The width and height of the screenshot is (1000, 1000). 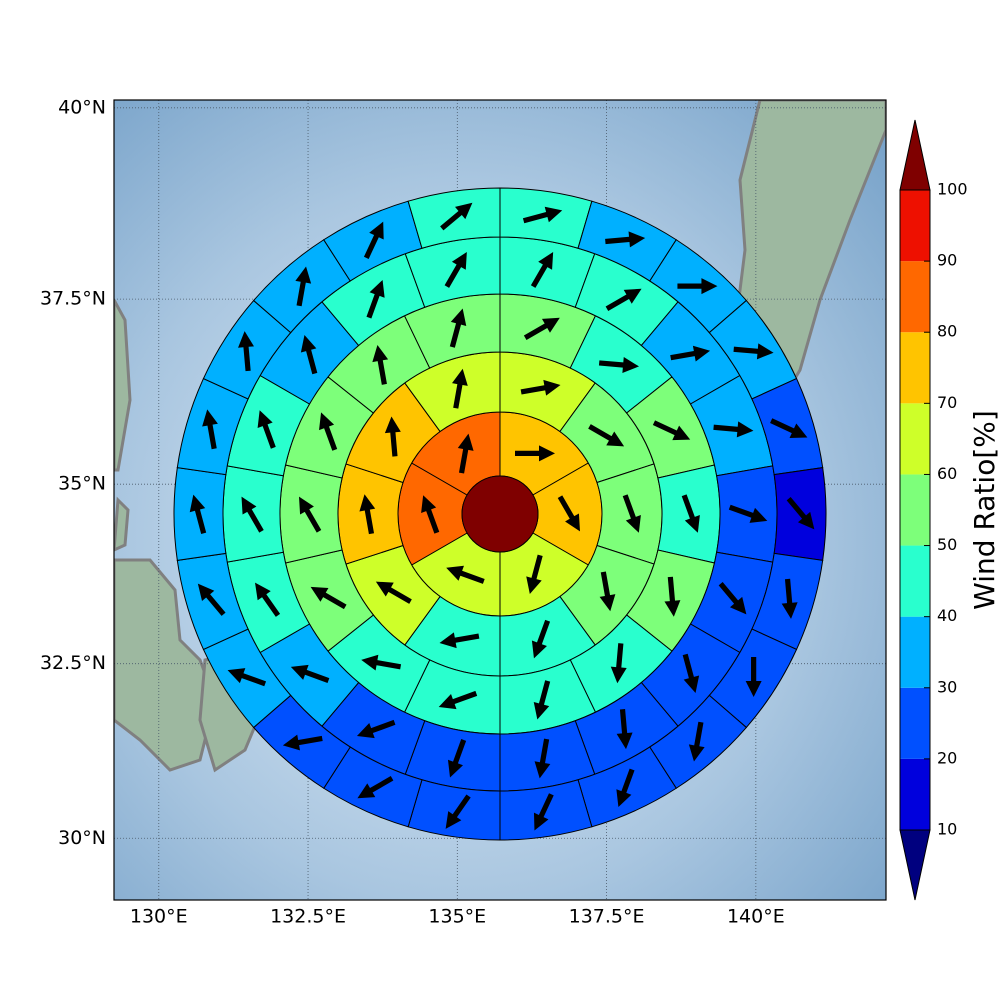 I want to click on colorbar-tick-label: 80, so click(x=947, y=331).